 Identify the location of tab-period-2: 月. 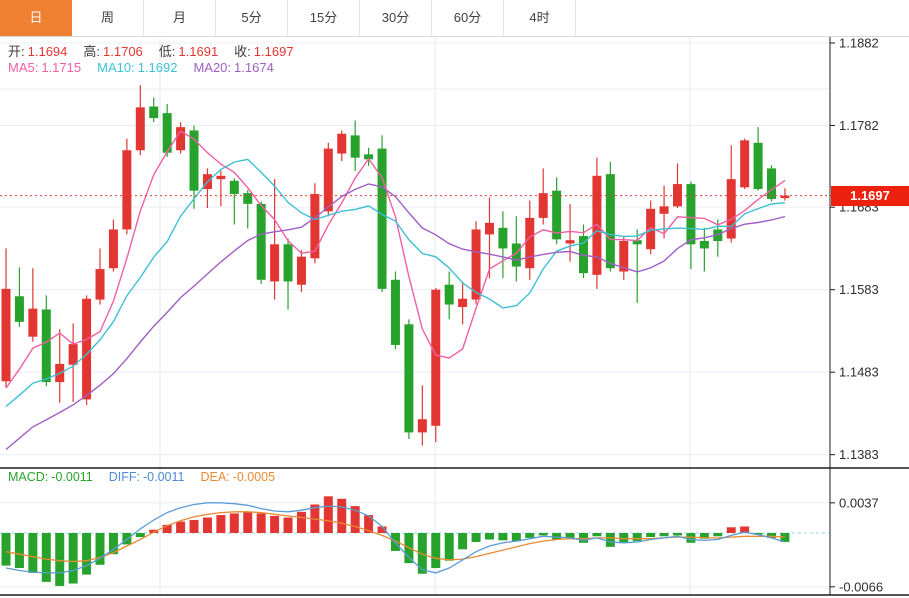
(180, 18).